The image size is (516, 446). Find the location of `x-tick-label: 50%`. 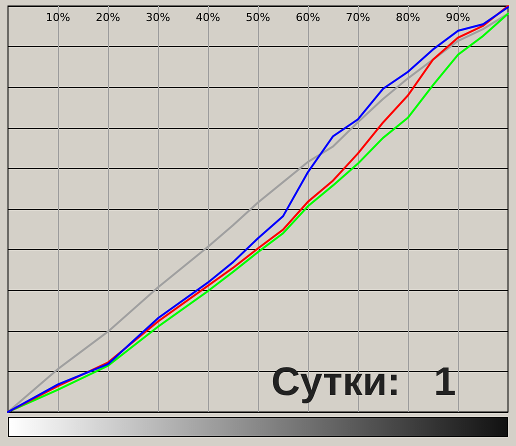

x-tick-label: 50% is located at coordinates (258, 17).